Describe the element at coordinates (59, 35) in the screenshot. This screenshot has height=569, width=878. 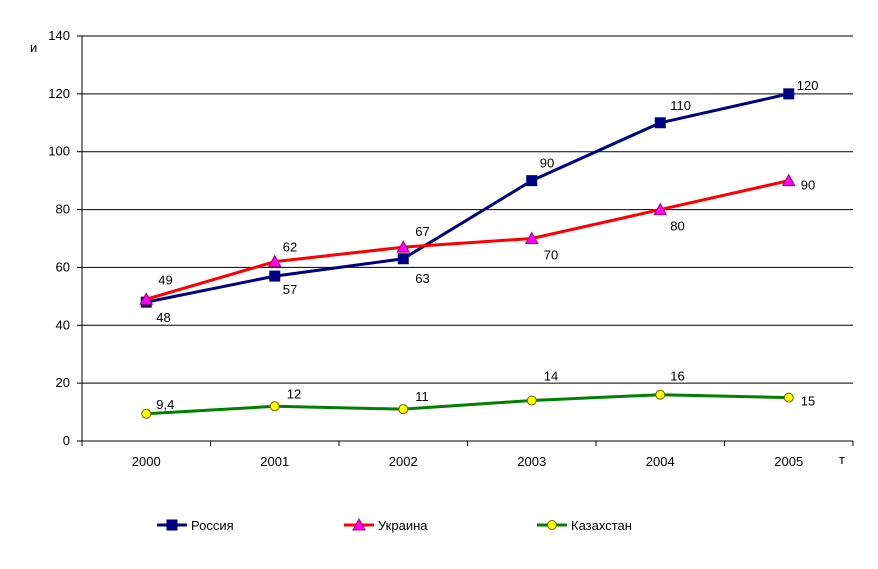
I see `y-tick-label-140: 140` at that location.